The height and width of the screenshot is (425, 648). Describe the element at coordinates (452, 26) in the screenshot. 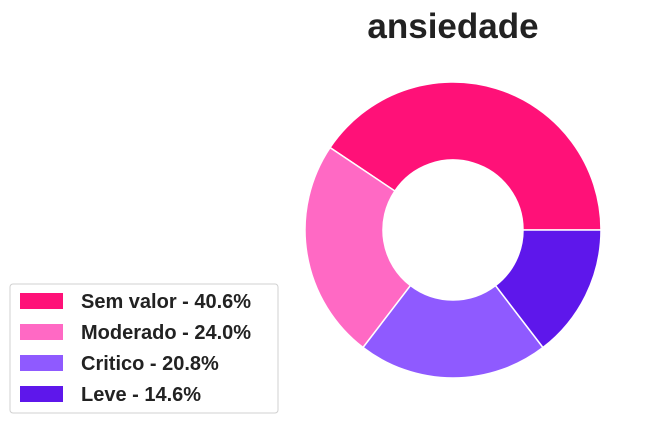

I see `chart-title: ansiedade` at that location.